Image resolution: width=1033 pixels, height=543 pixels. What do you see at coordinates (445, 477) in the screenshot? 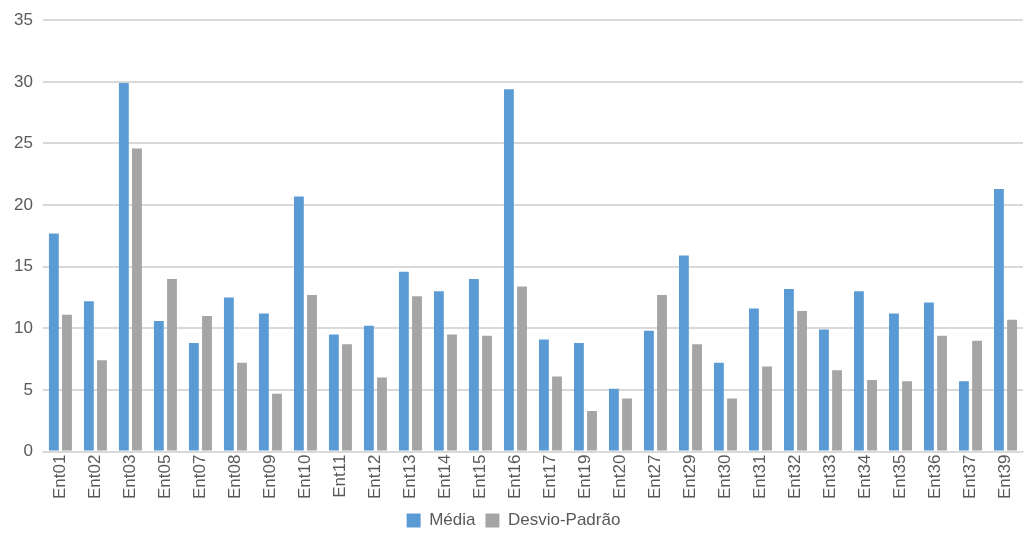
I see `x-tick-label: Ent14` at bounding box center [445, 477].